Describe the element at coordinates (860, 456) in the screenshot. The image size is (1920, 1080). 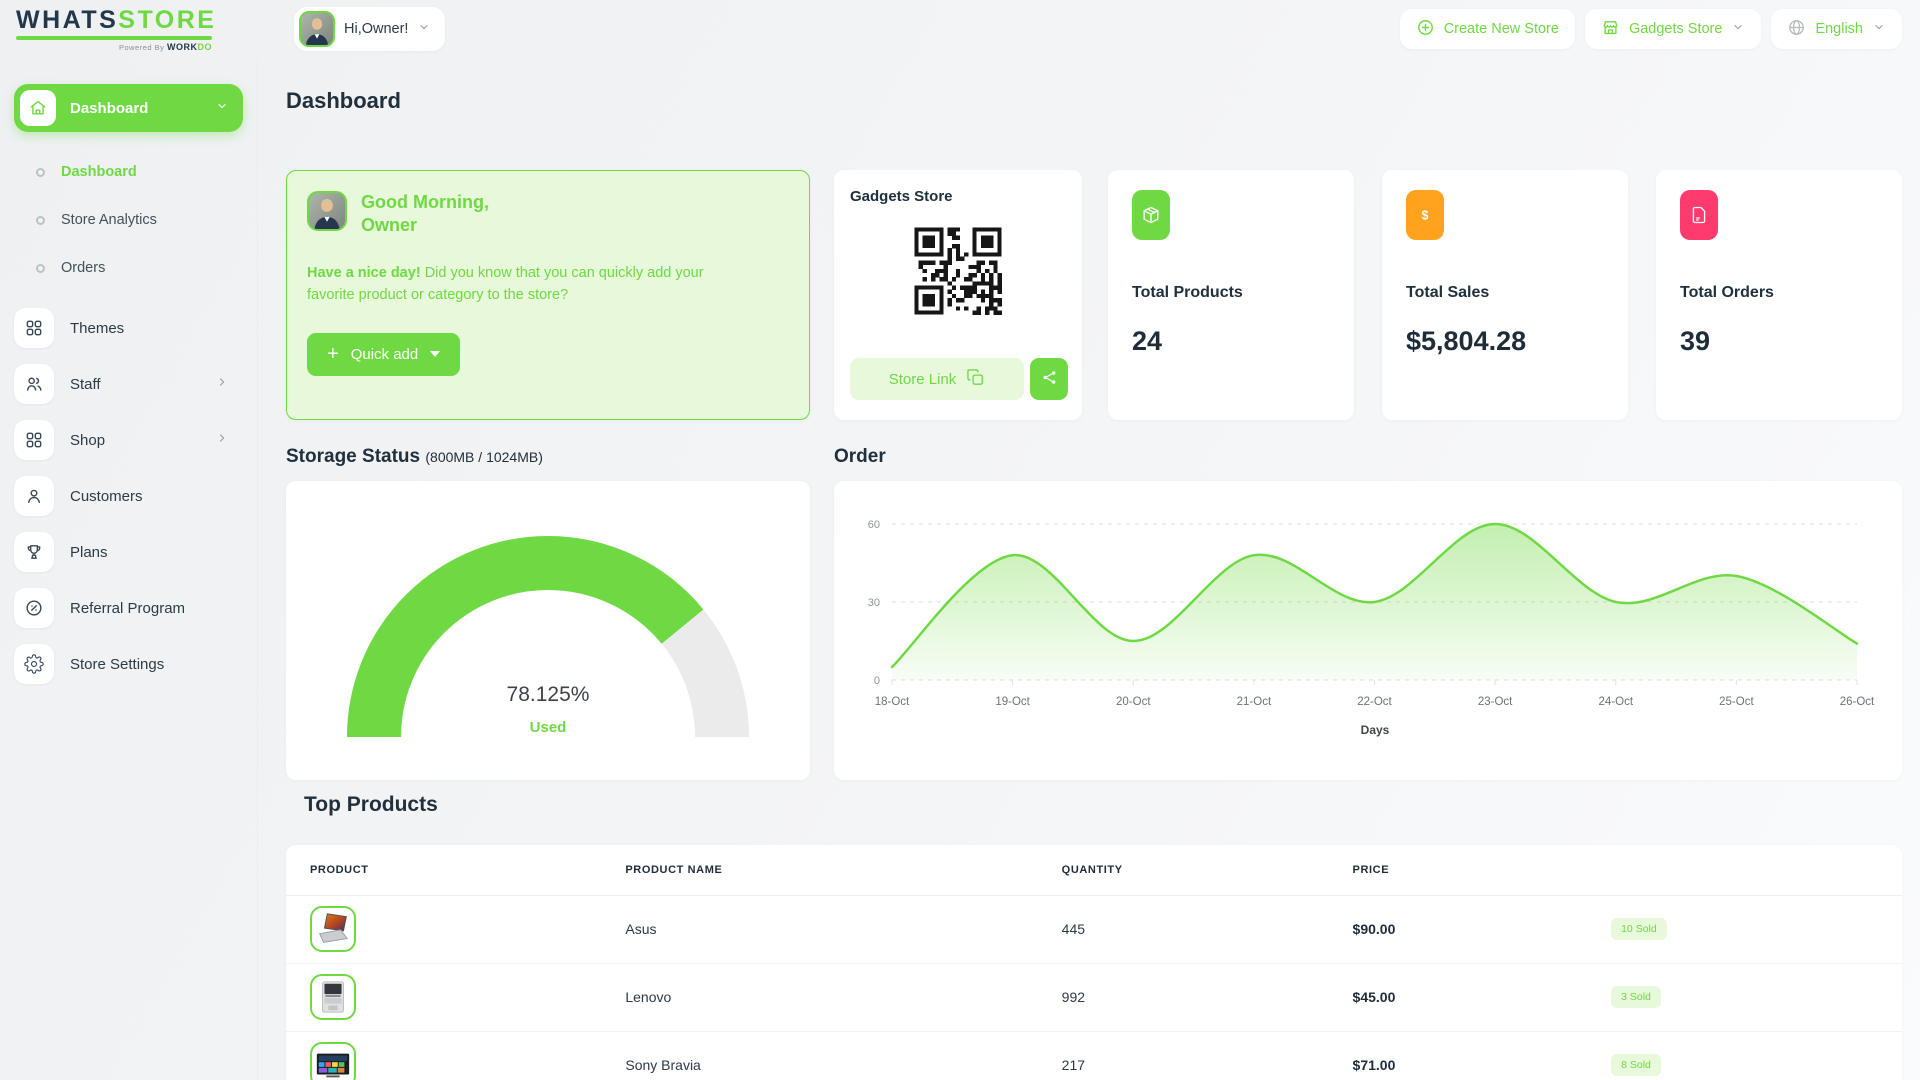
I see `order-chart-heading: Order` at that location.